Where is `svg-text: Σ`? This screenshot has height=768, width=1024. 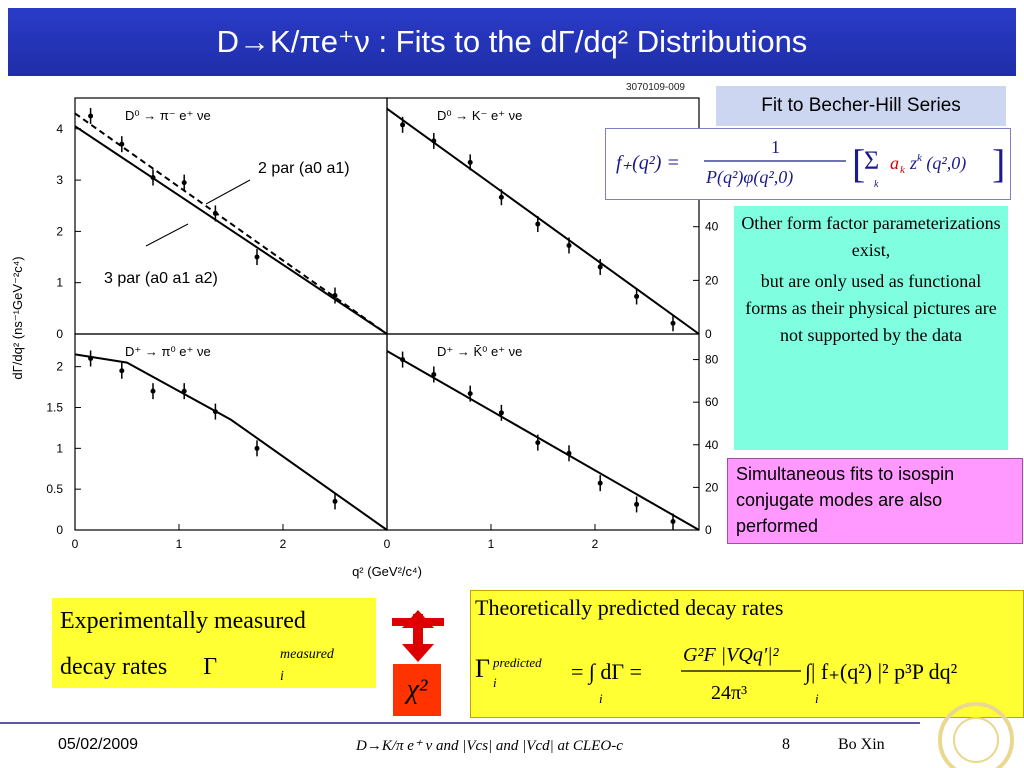 svg-text: Σ is located at coordinates (871, 160).